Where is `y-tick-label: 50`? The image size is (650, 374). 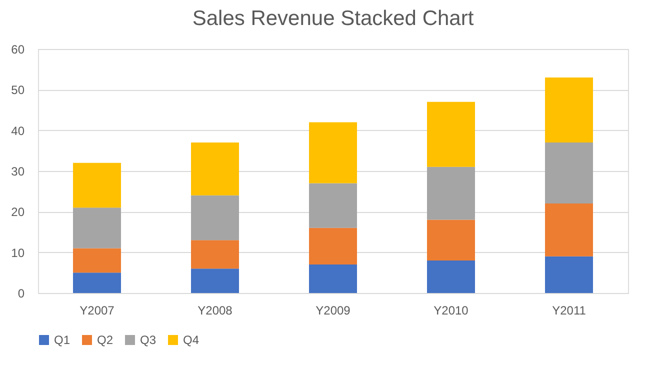 y-tick-label: 50 is located at coordinates (18, 90).